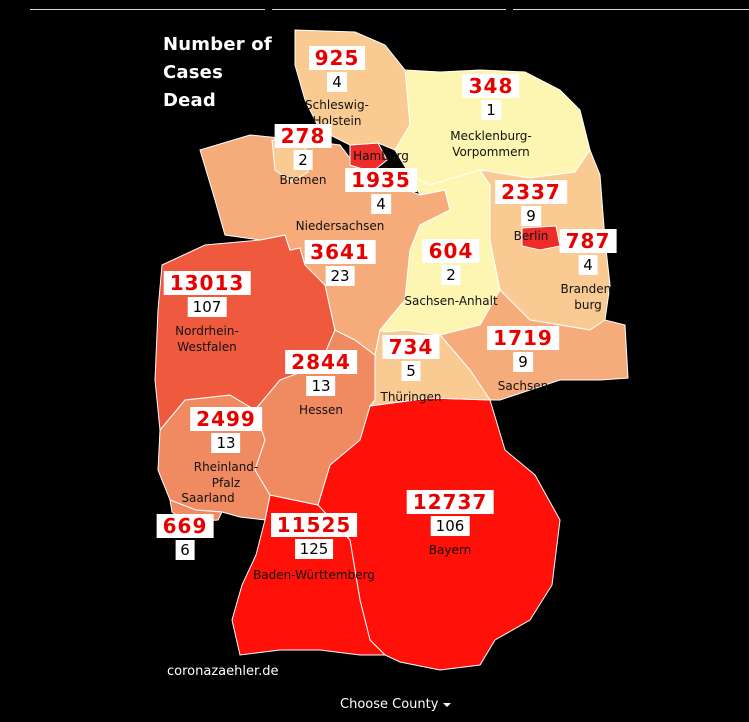  I want to click on state-name: Hessen, so click(321, 410).